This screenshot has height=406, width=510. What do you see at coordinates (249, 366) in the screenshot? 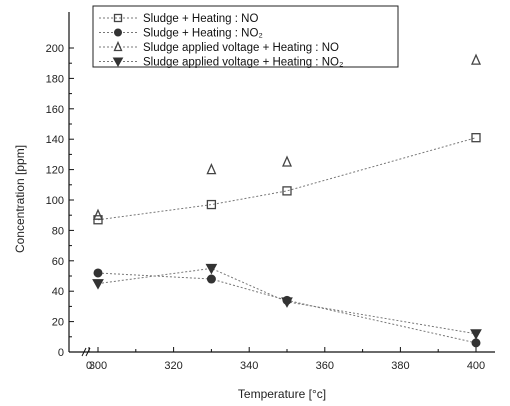
I see `x-tick-label: 340` at bounding box center [249, 366].